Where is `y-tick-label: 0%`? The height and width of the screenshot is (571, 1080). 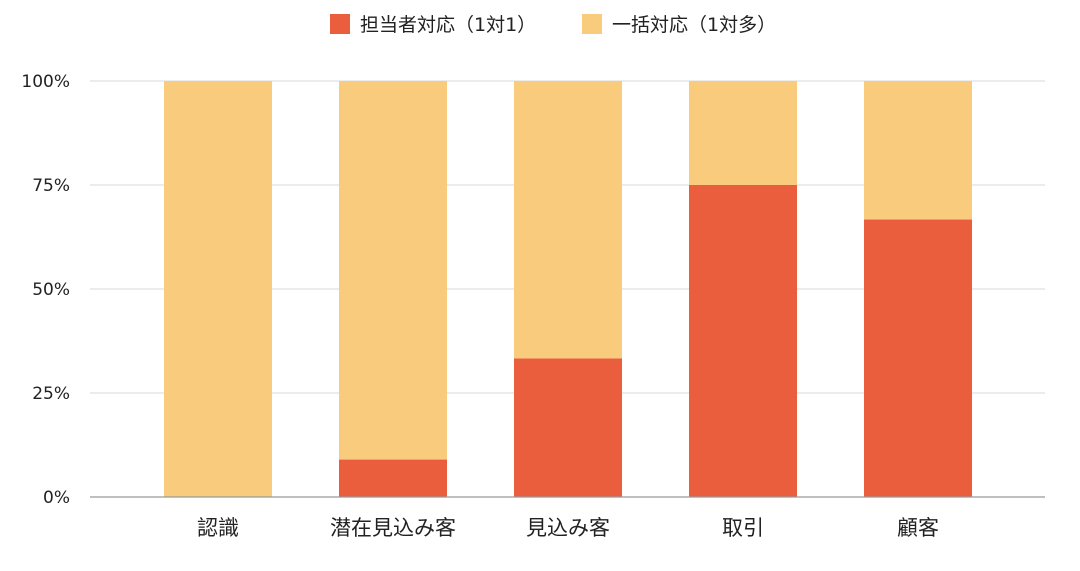
y-tick-label: 0% is located at coordinates (56, 498).